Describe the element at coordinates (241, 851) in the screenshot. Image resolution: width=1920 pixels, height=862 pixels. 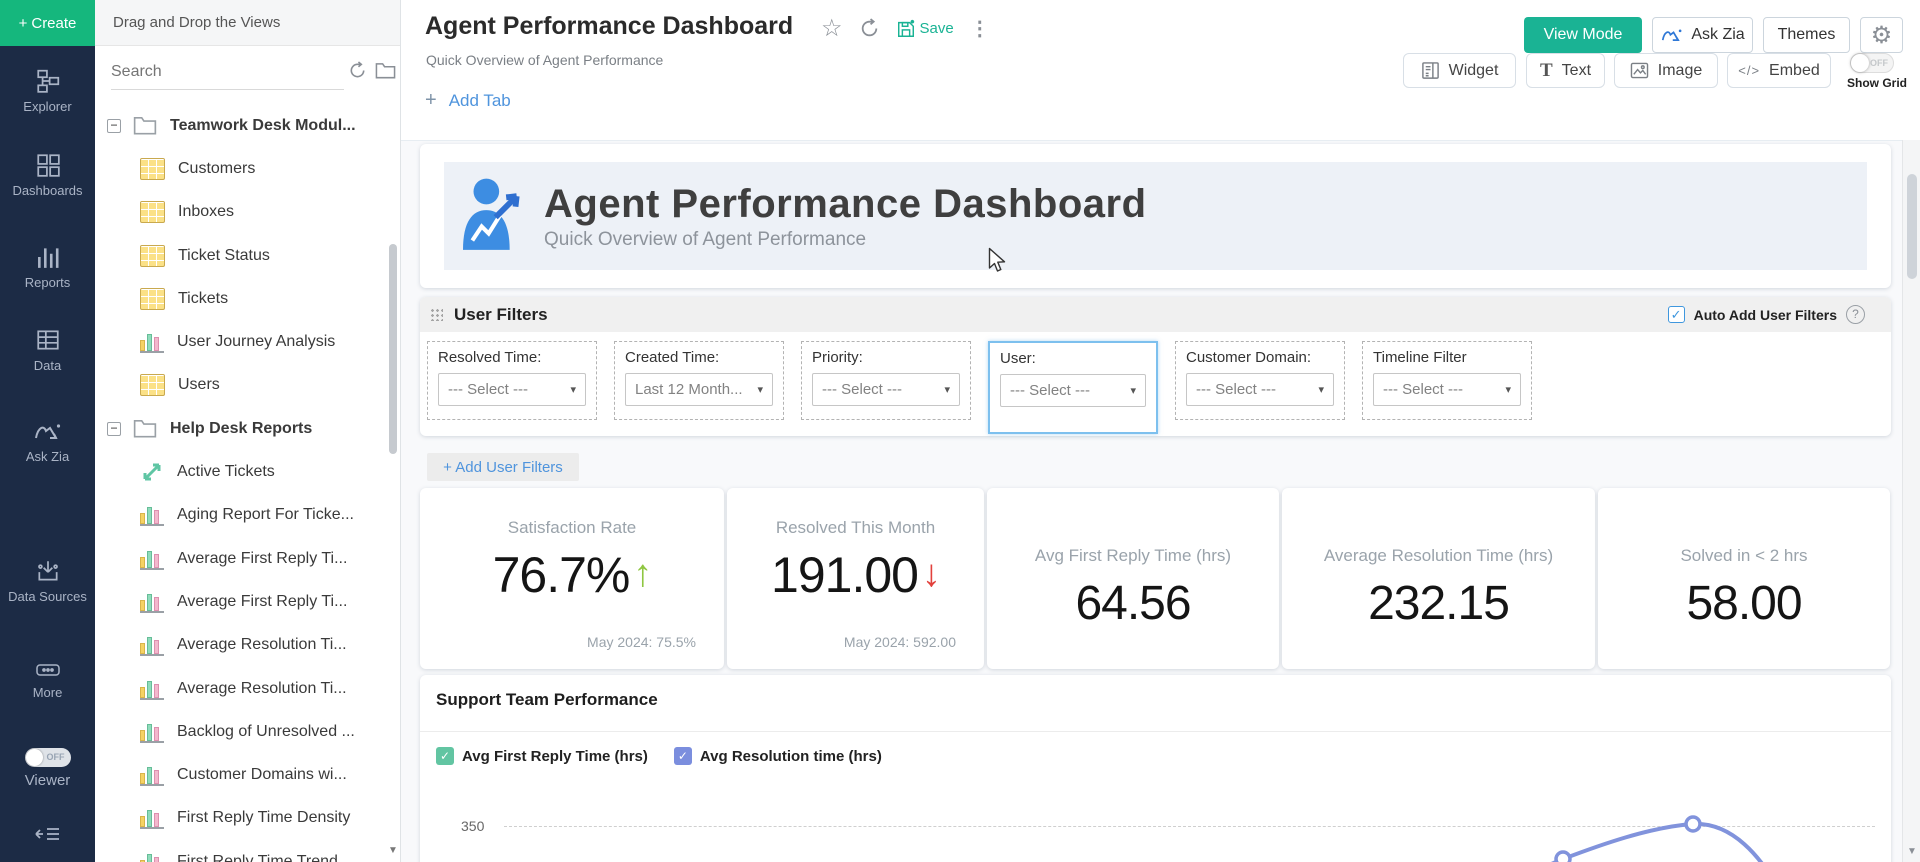
I see `tree-item-first-reply-trend: First Reply Time Trend` at that location.